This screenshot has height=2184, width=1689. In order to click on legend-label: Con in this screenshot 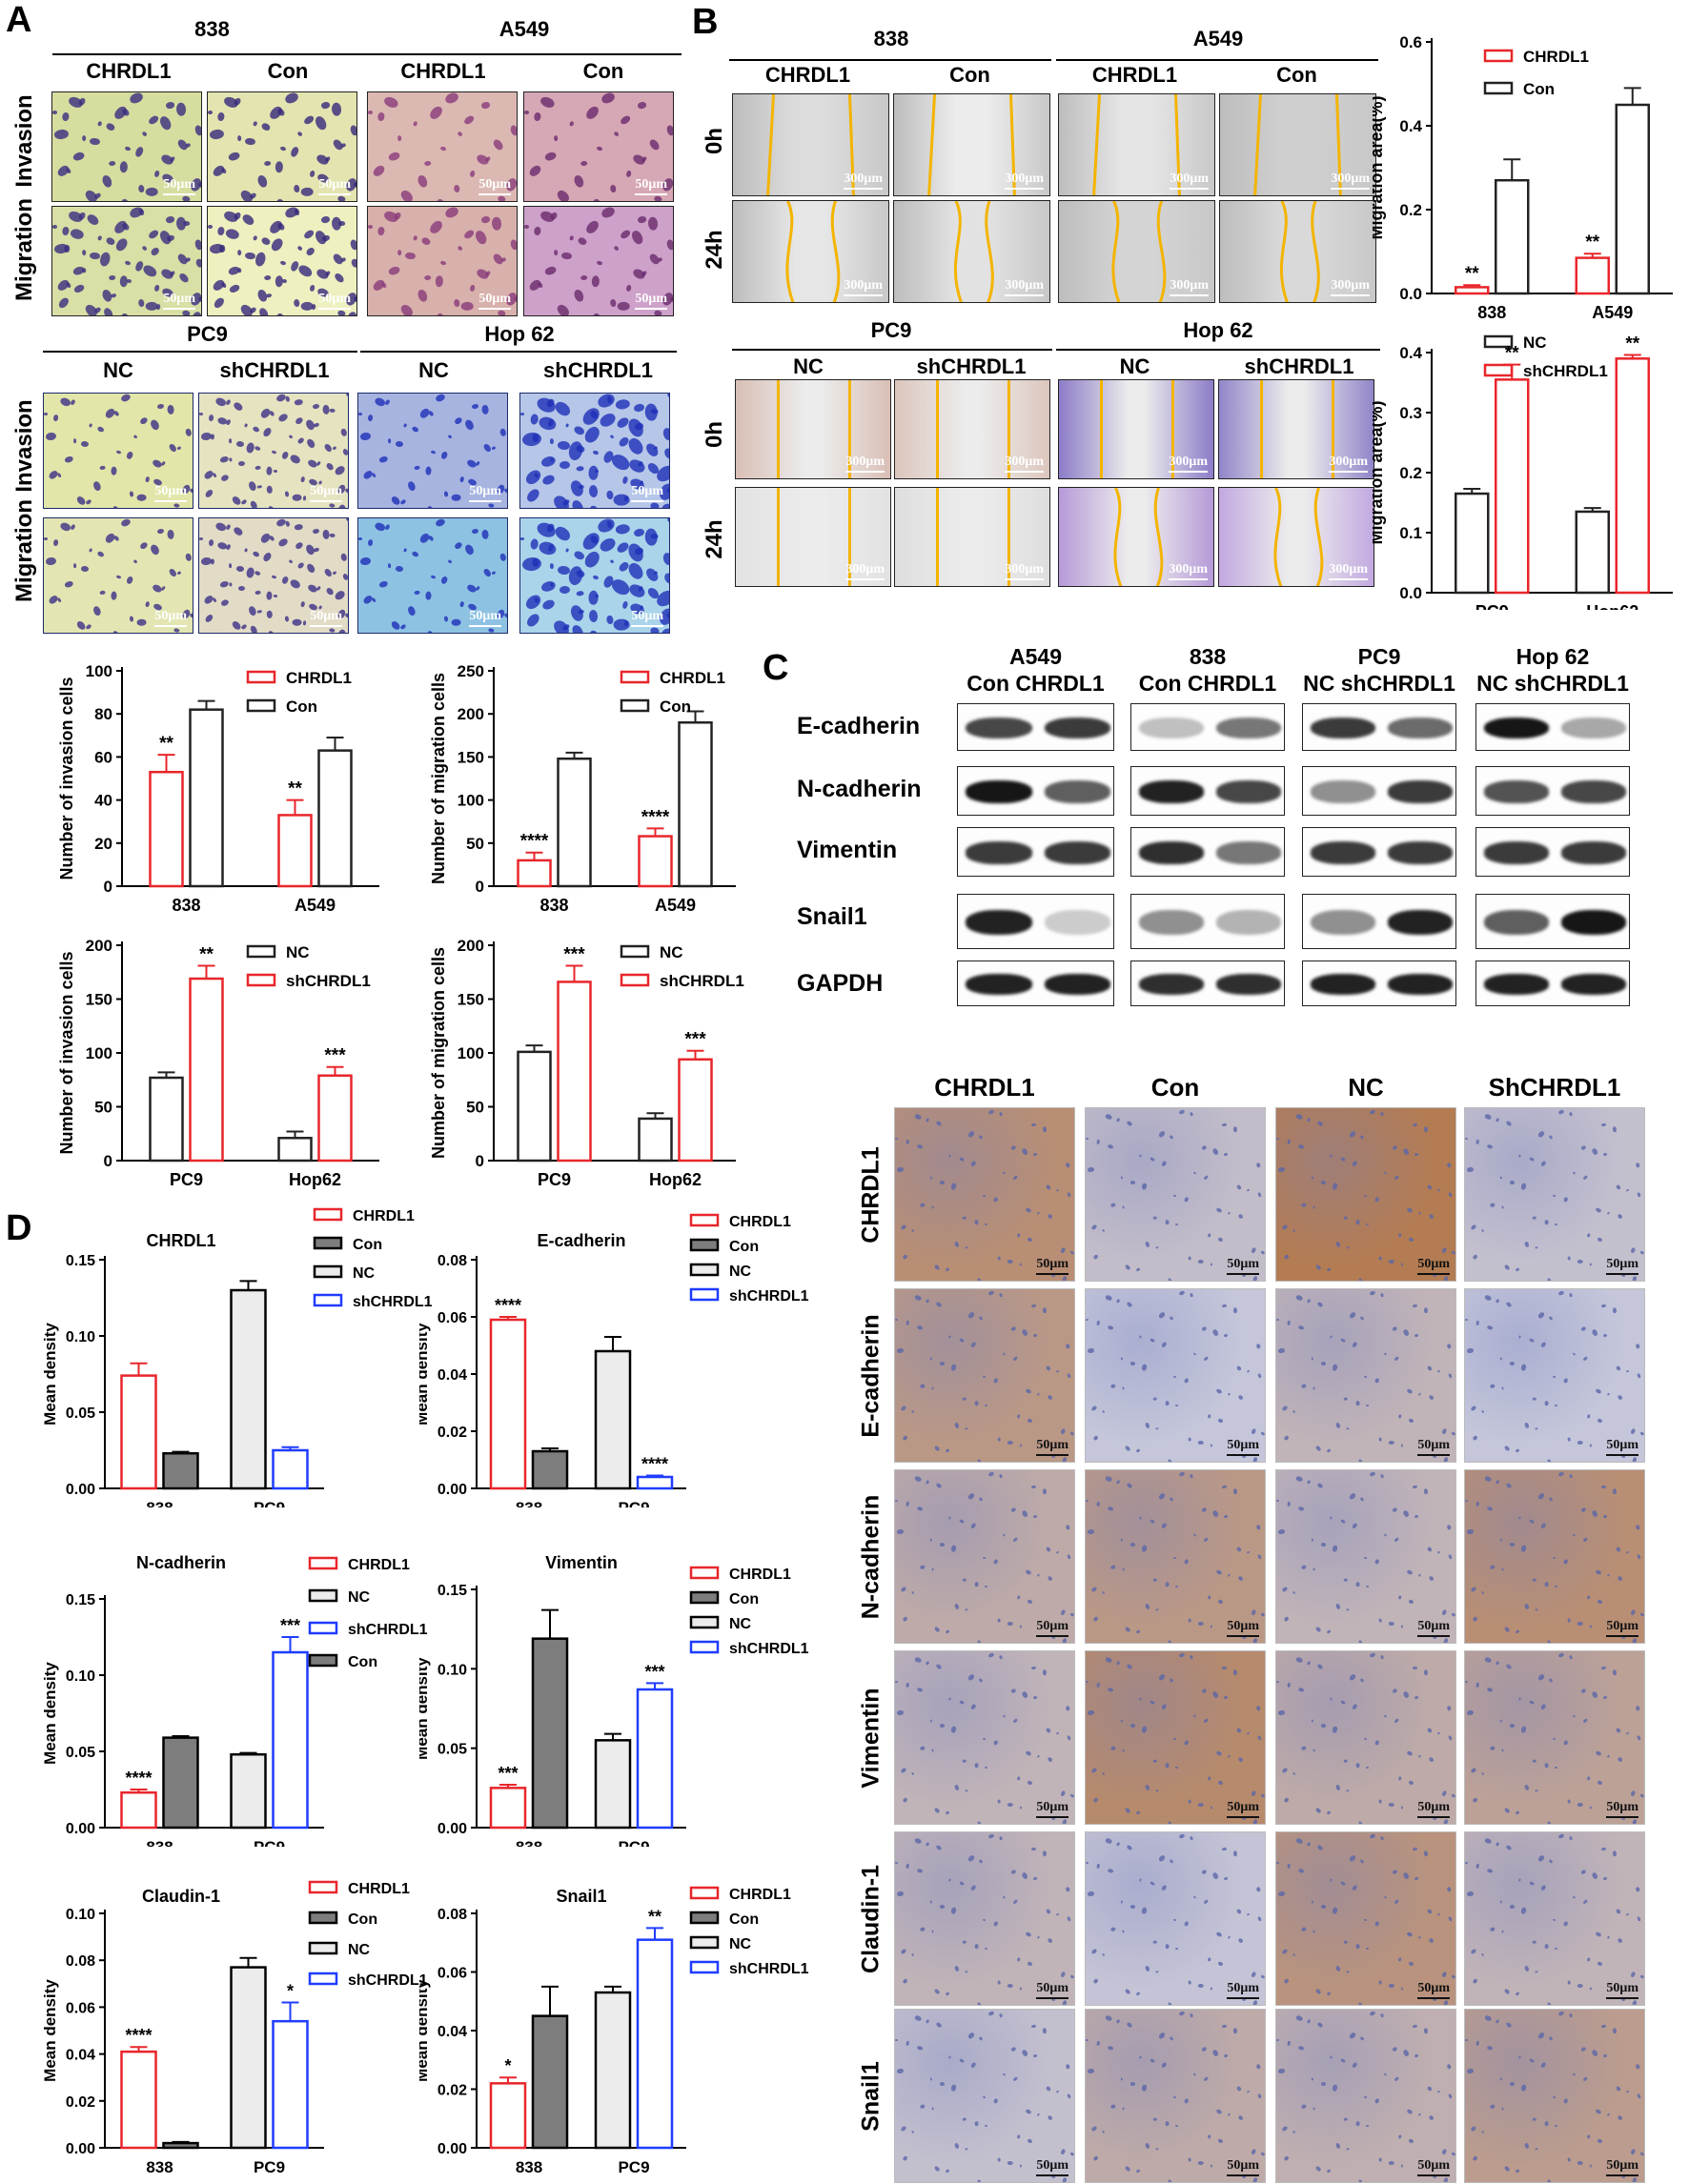, I will do `click(1539, 89)`.